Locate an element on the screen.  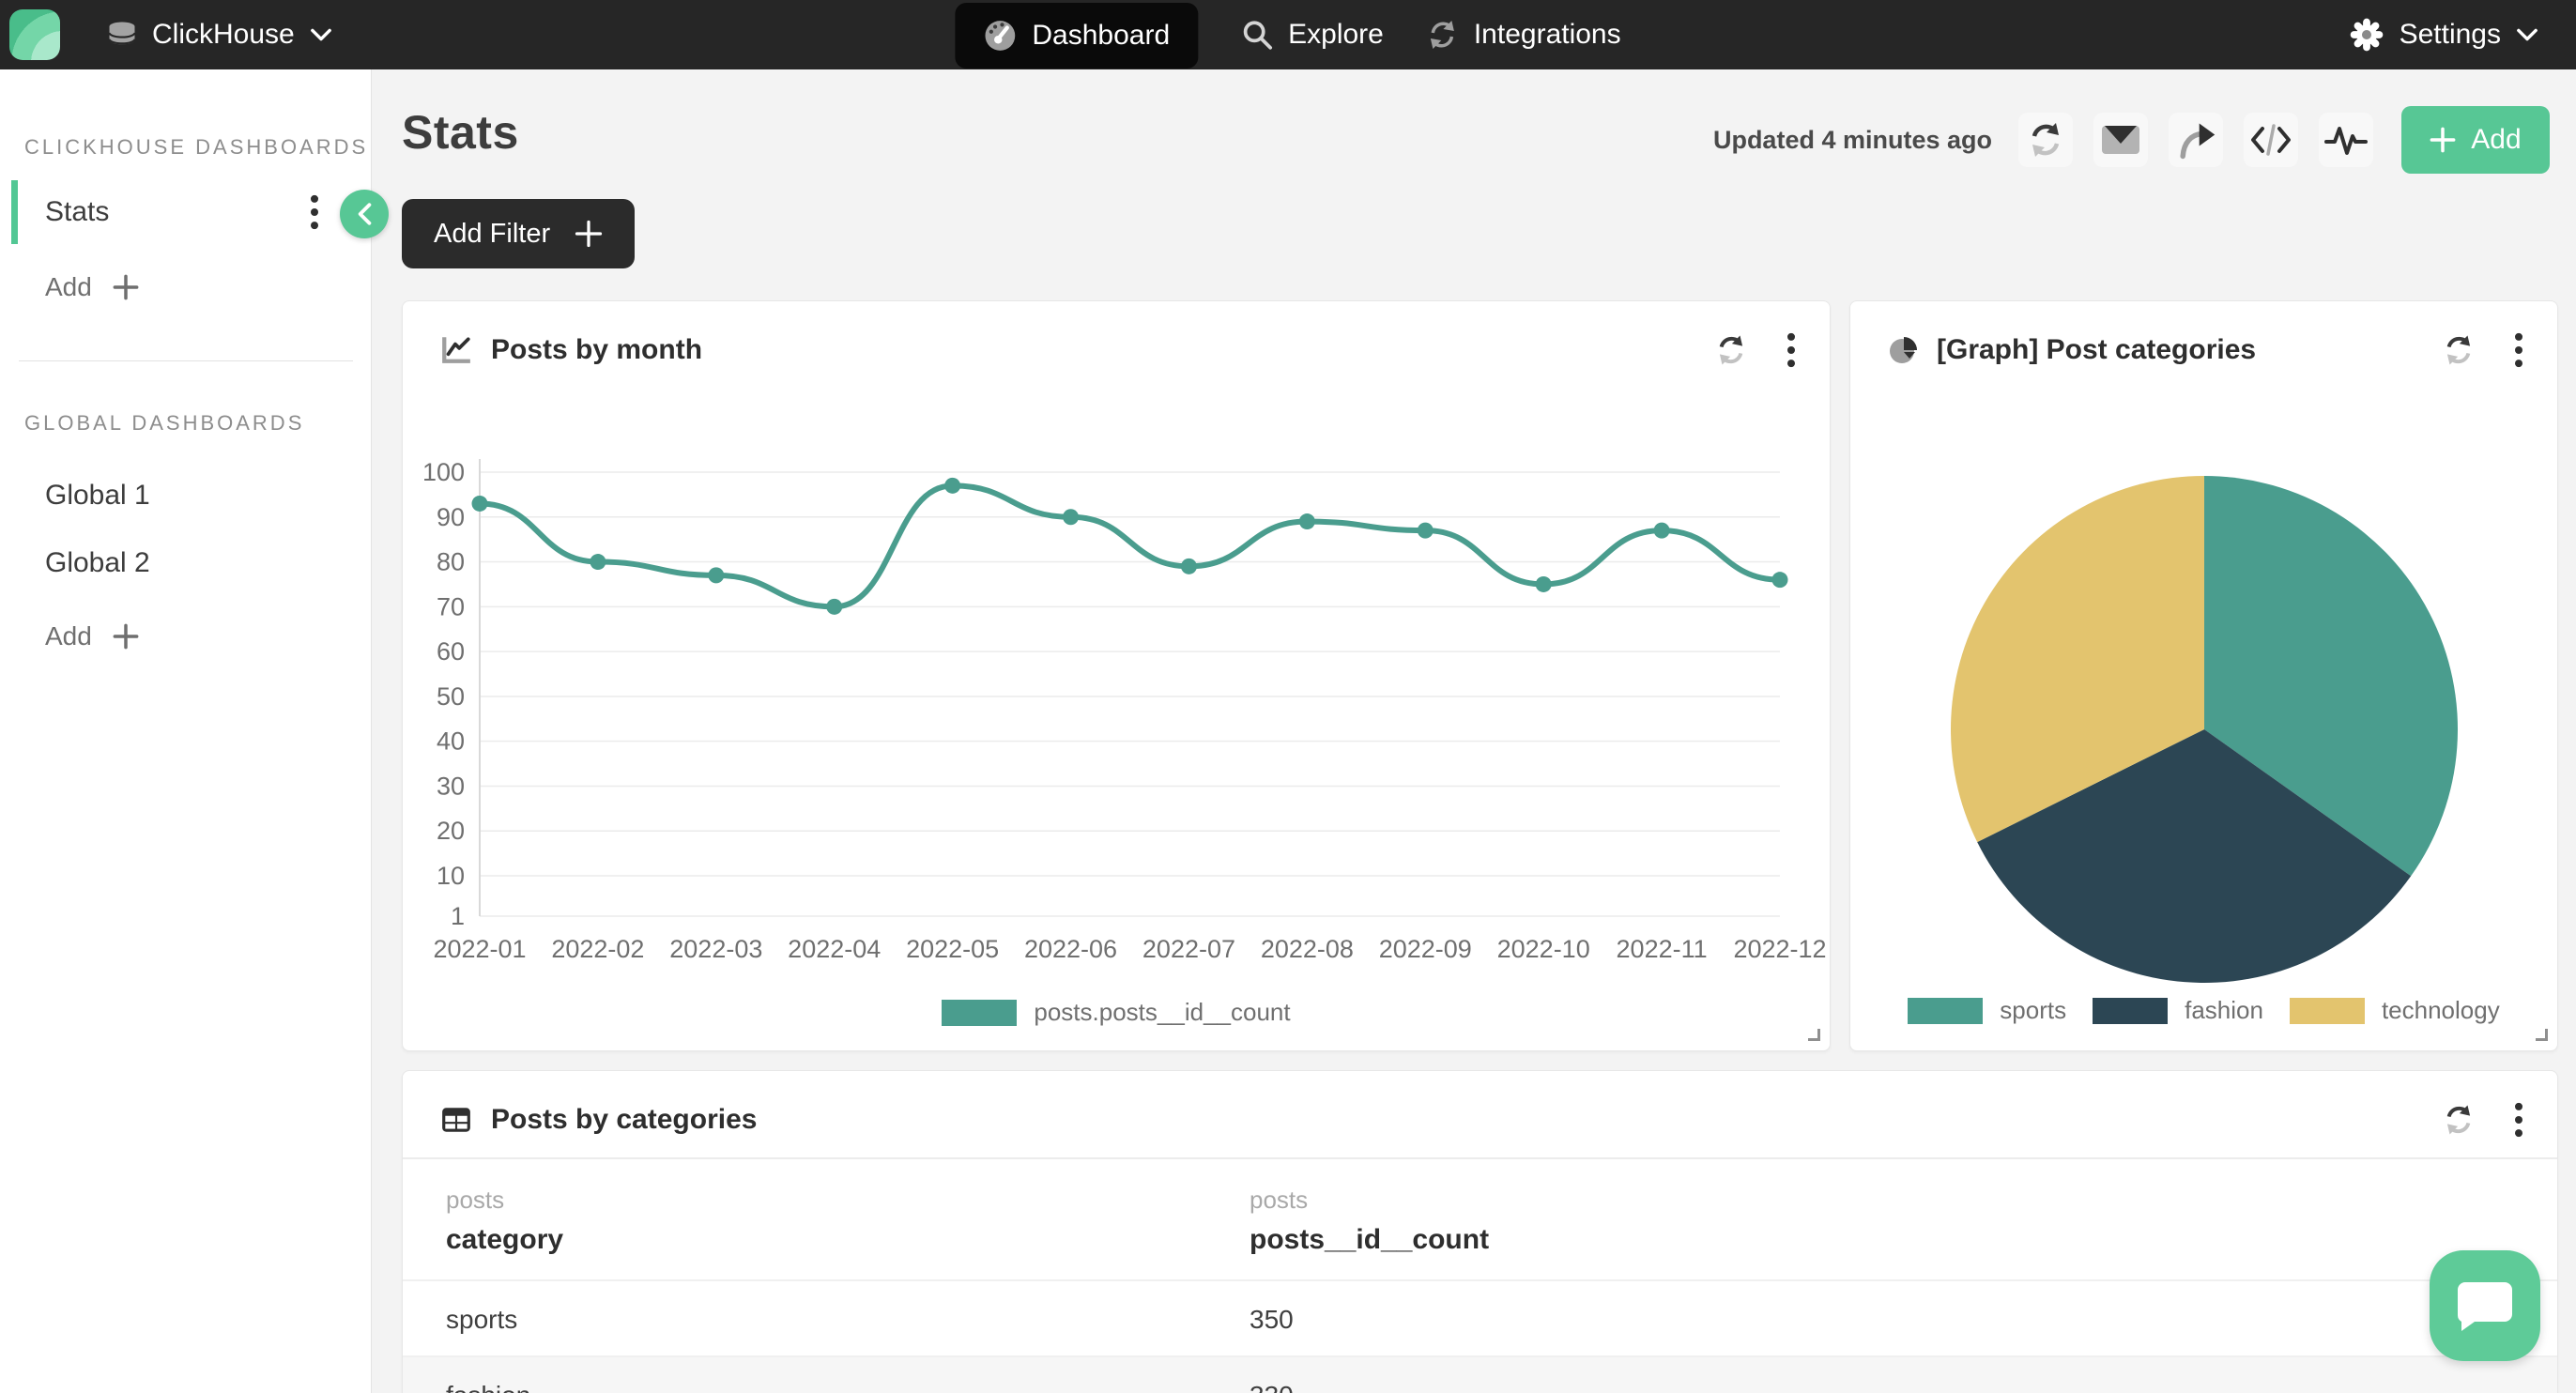
page-title: Stats is located at coordinates (461, 132).